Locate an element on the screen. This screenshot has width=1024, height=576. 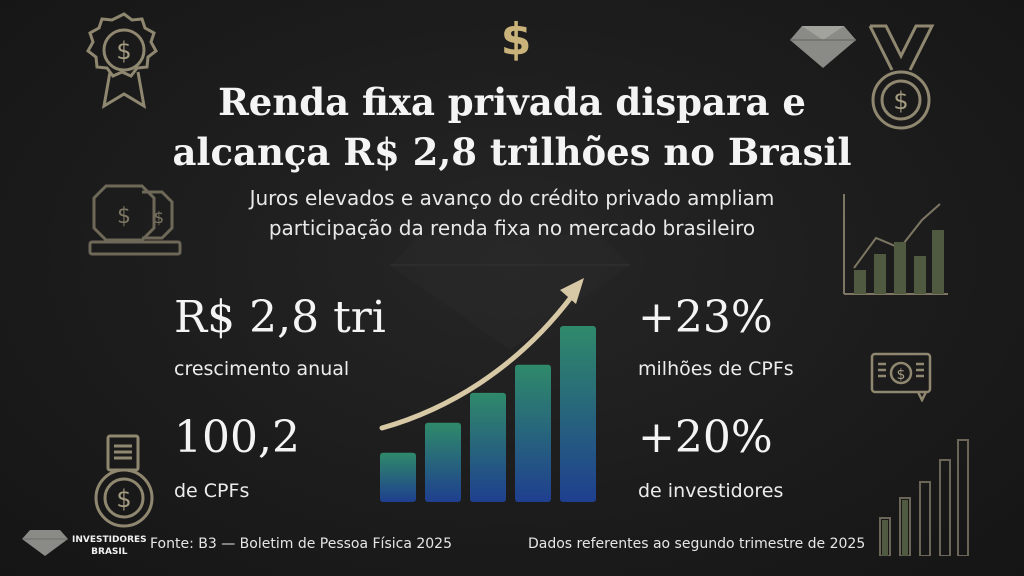
coins-icon: $ $ is located at coordinates (135, 220).